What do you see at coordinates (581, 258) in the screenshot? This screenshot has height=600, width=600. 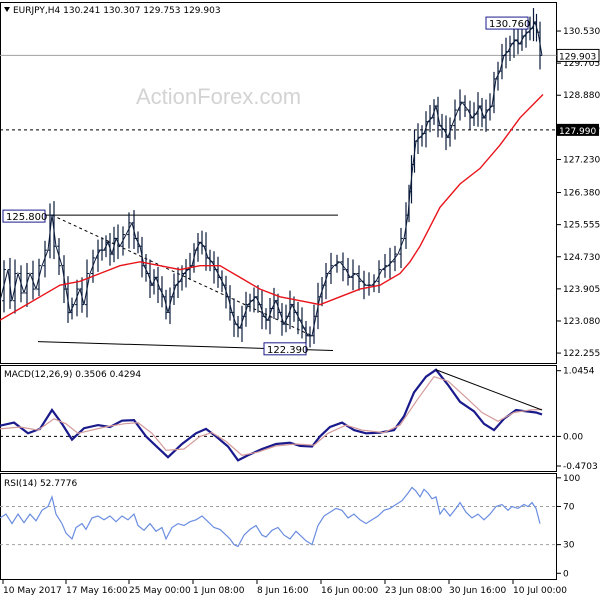 I see `price-tick-label: 124.730` at bounding box center [581, 258].